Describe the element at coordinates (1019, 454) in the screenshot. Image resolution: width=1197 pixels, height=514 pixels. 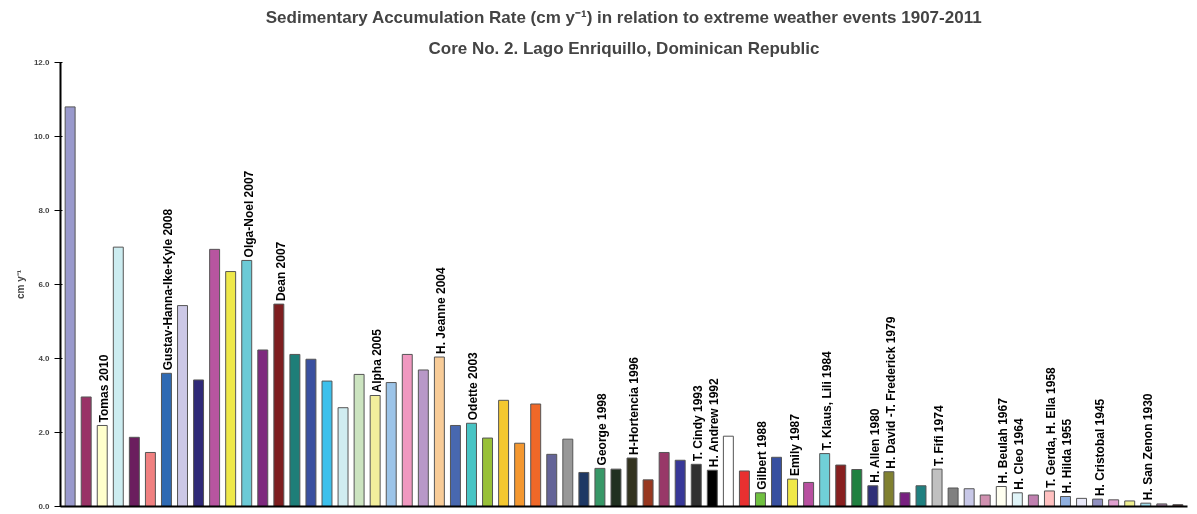
I see `data-label: H. Cleo 1964` at that location.